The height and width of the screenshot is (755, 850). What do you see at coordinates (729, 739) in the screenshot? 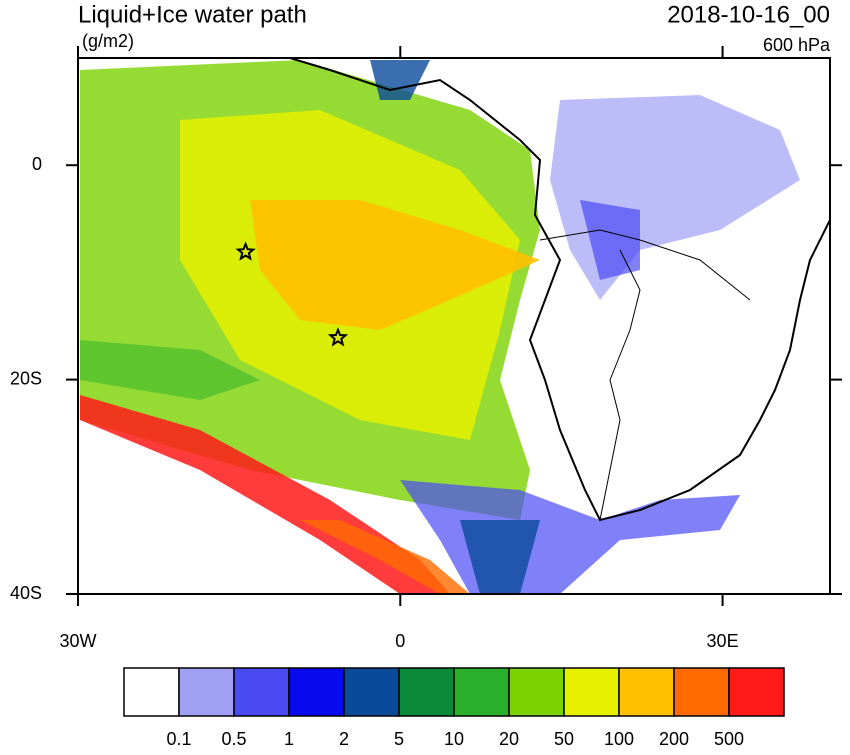
I see `colorbar-label: 500` at bounding box center [729, 739].